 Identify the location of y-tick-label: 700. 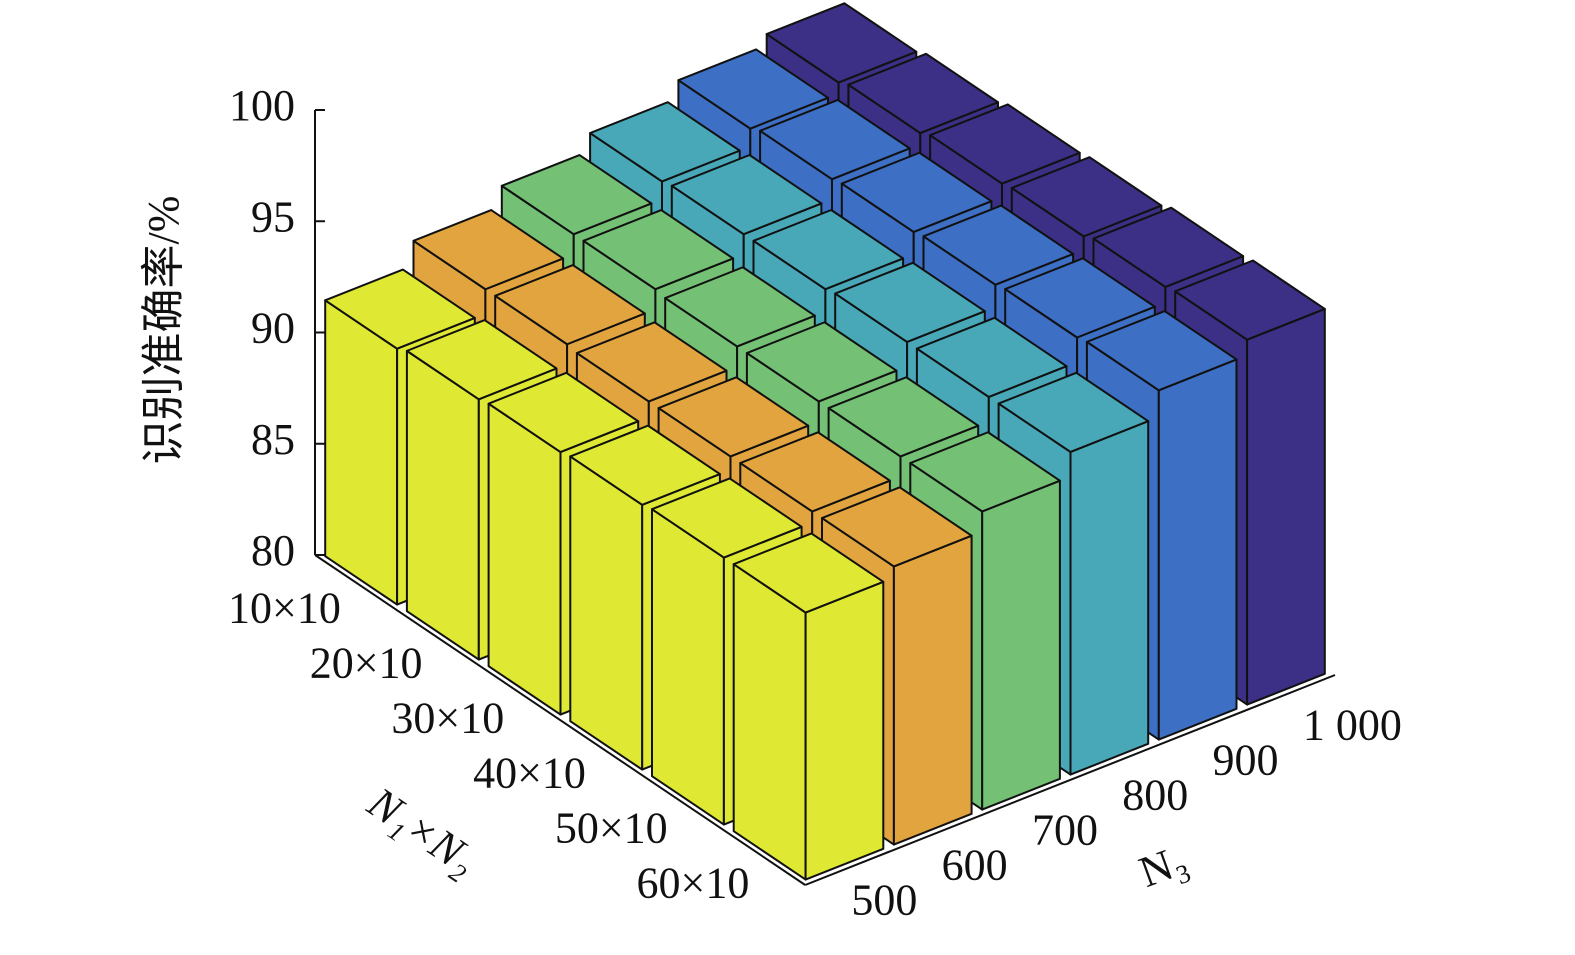
(1065, 830).